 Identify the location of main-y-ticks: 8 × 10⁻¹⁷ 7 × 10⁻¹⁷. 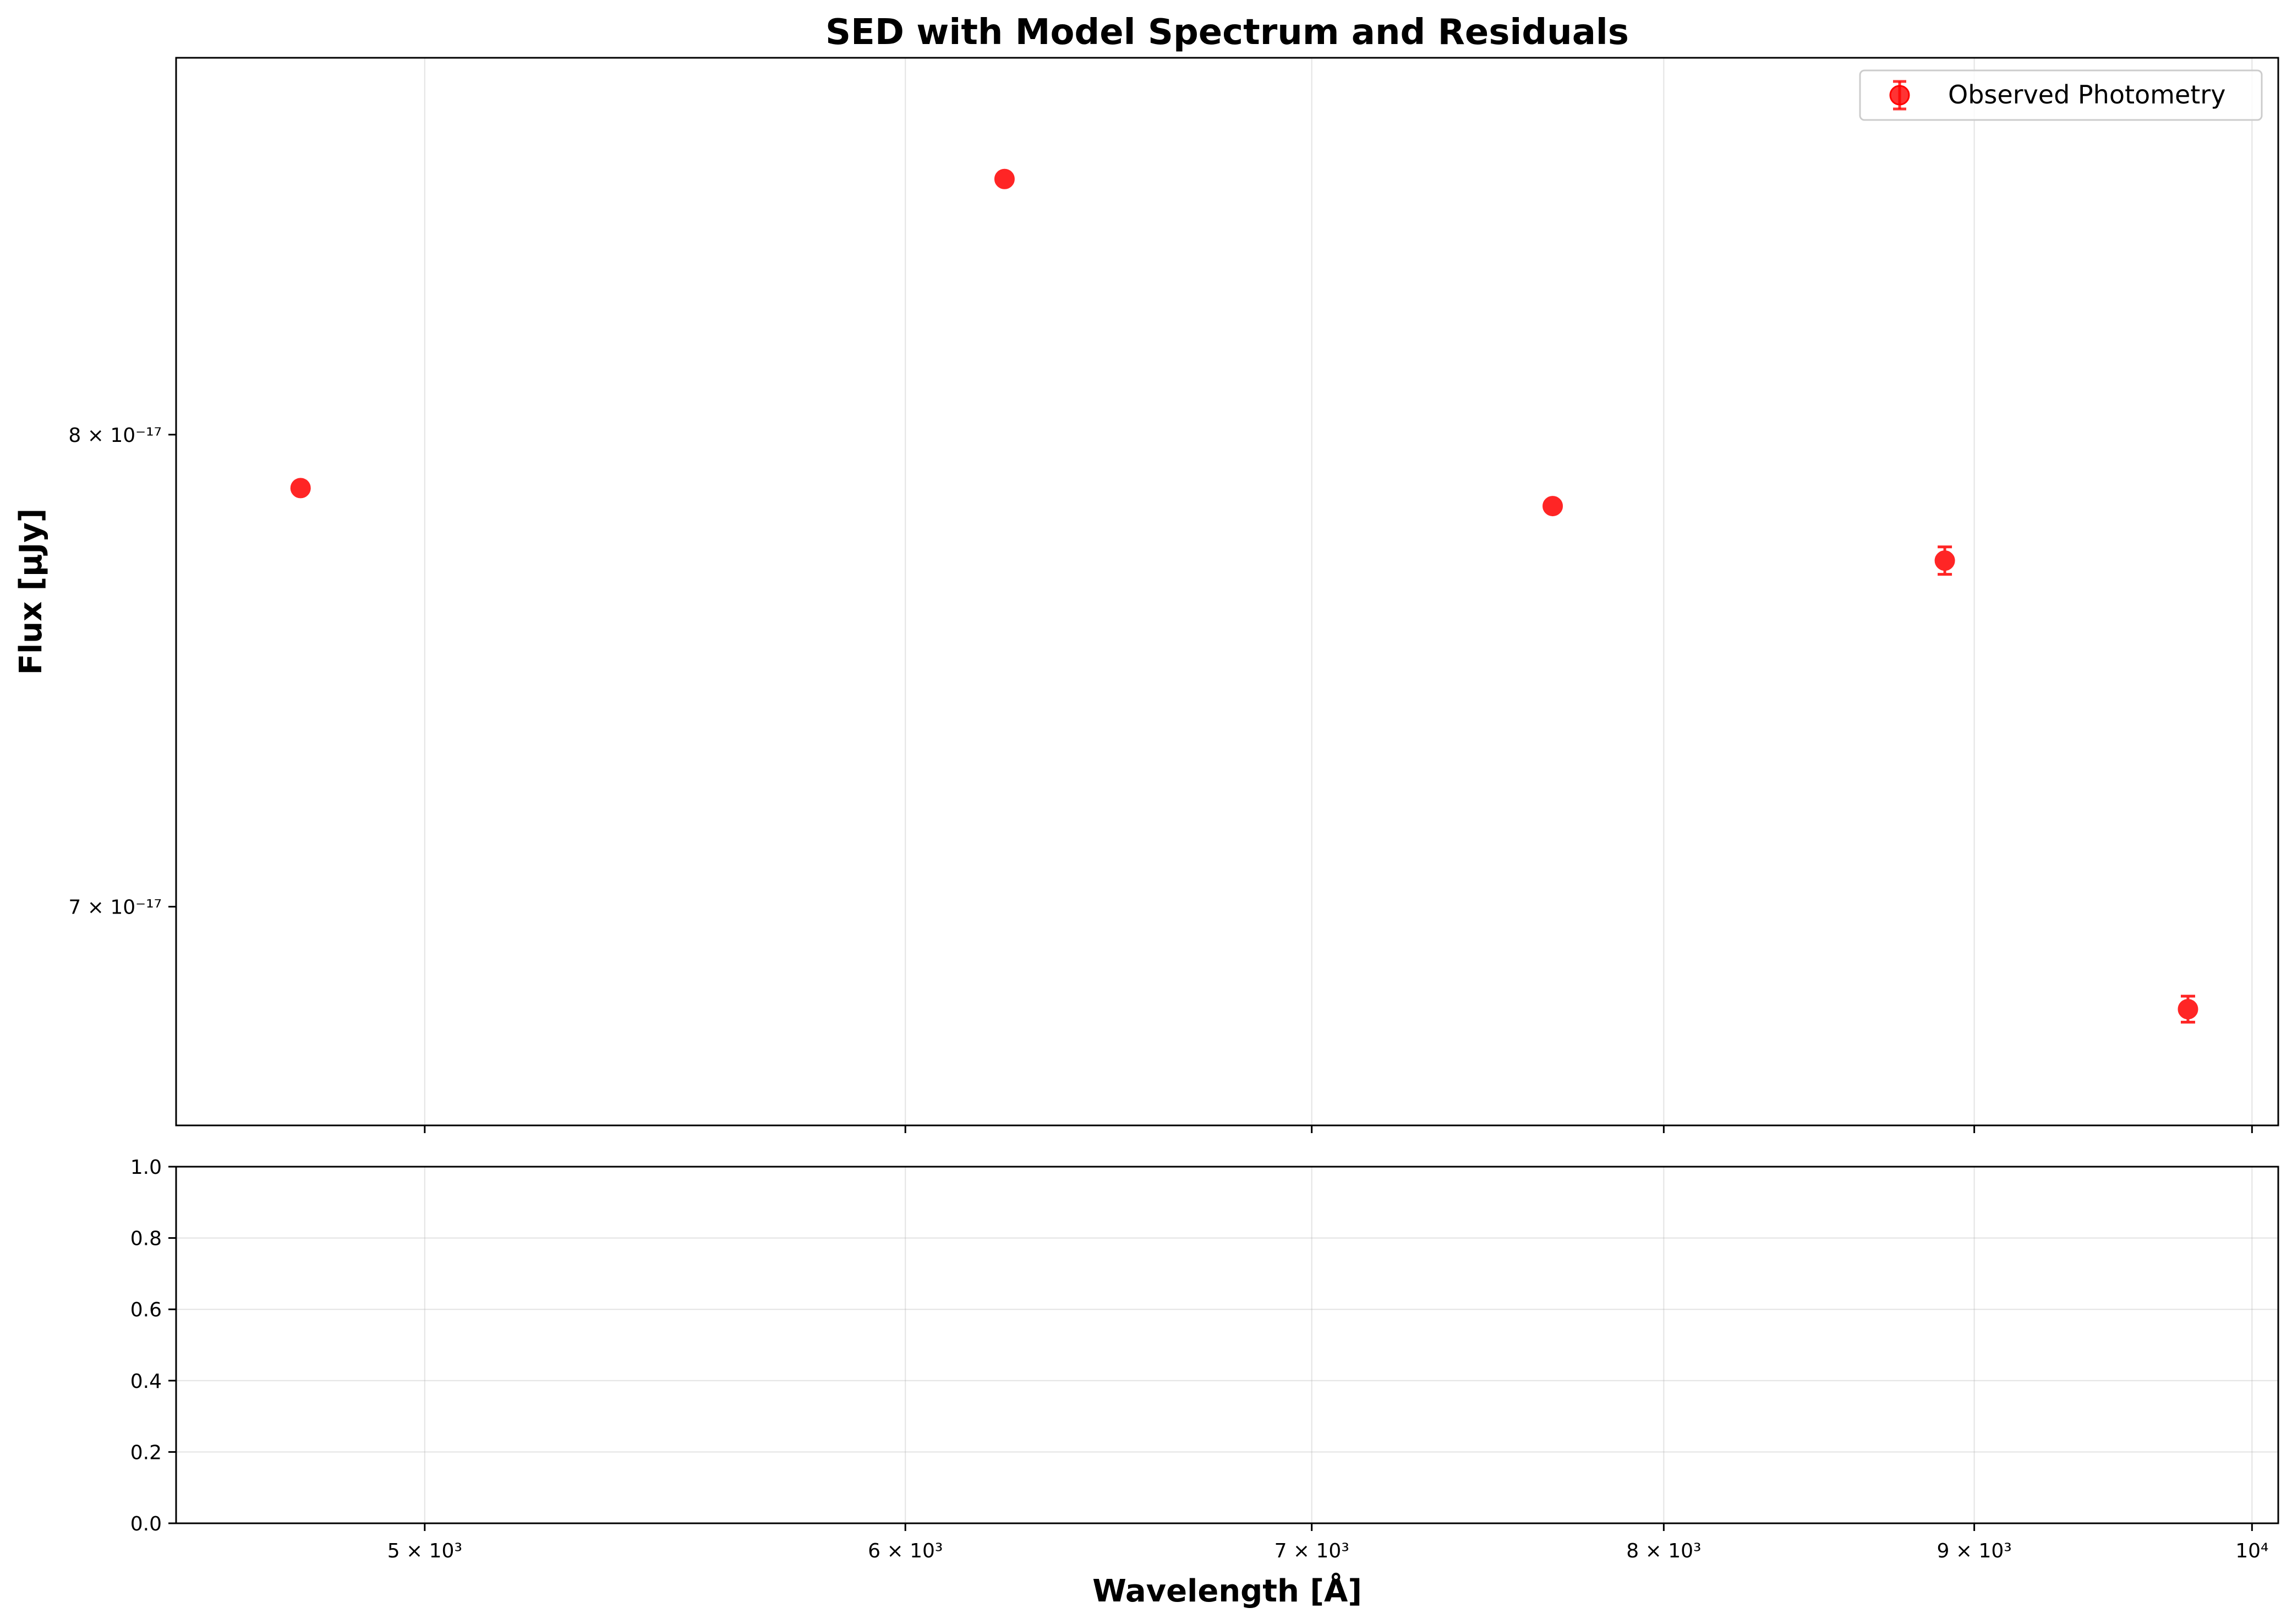
(122, 671).